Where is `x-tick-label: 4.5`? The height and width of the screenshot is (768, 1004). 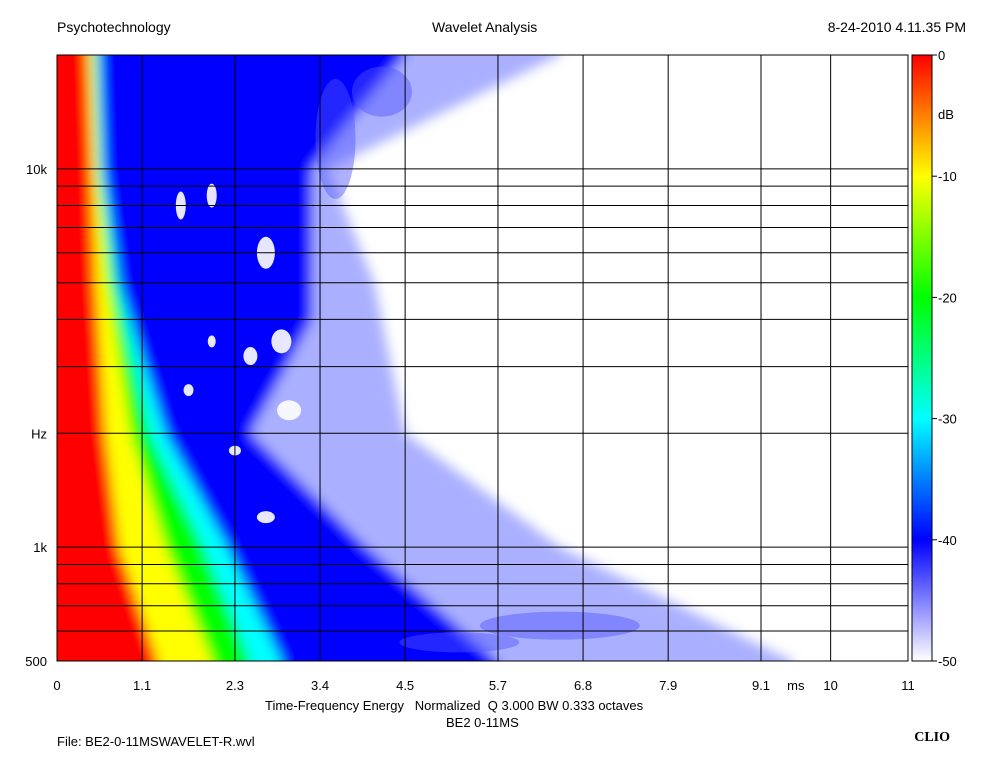 x-tick-label: 4.5 is located at coordinates (405, 685).